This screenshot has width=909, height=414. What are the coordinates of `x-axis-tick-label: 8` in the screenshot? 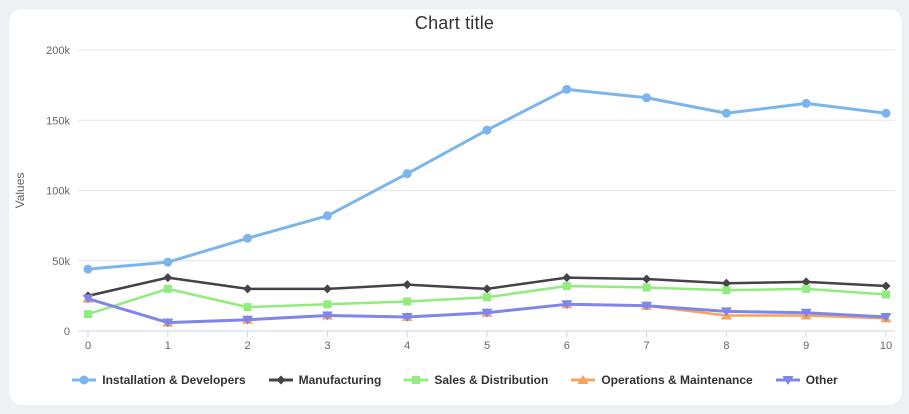 It's located at (726, 346).